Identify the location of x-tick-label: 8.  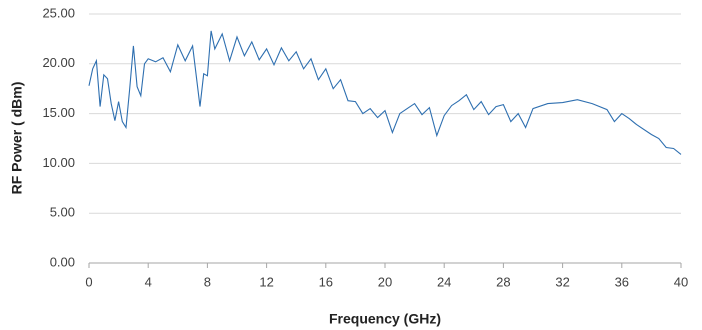
(207, 281).